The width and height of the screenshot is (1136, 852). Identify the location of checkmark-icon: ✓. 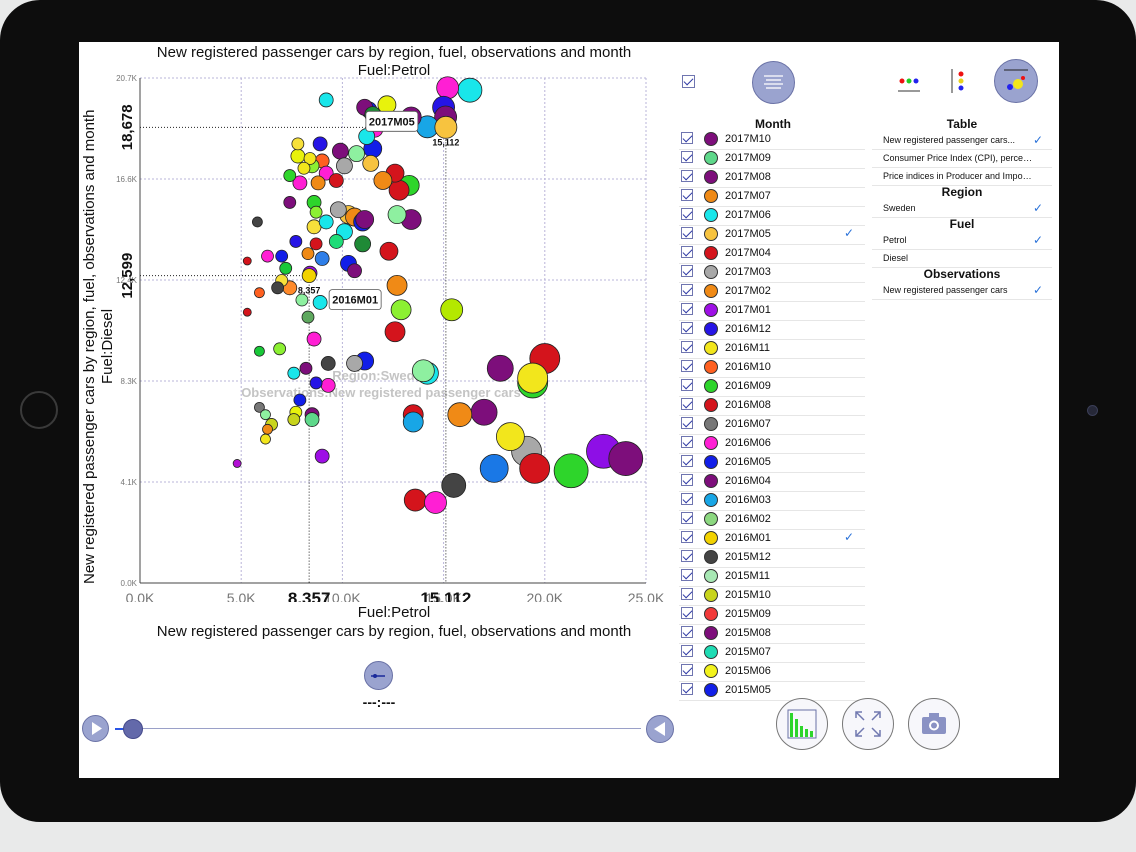
(849, 537).